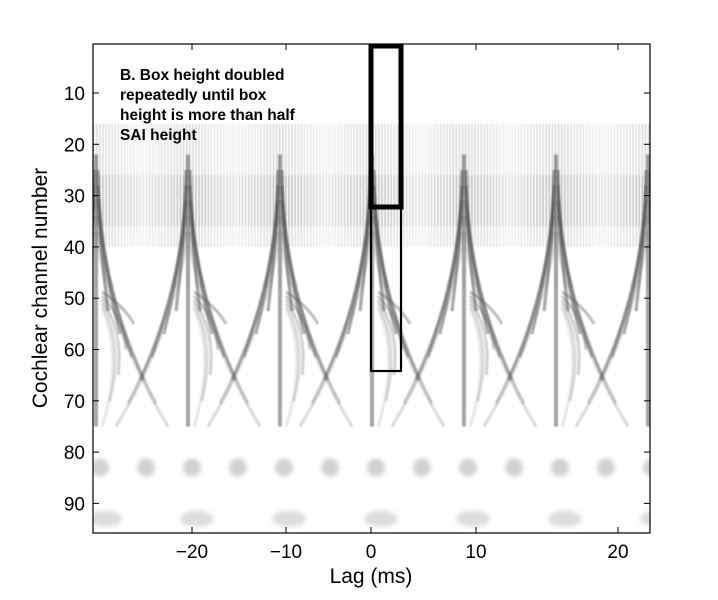 Image resolution: width=718 pixels, height=600 pixels. Describe the element at coordinates (74, 248) in the screenshot. I see `y-tick-label: 40` at that location.